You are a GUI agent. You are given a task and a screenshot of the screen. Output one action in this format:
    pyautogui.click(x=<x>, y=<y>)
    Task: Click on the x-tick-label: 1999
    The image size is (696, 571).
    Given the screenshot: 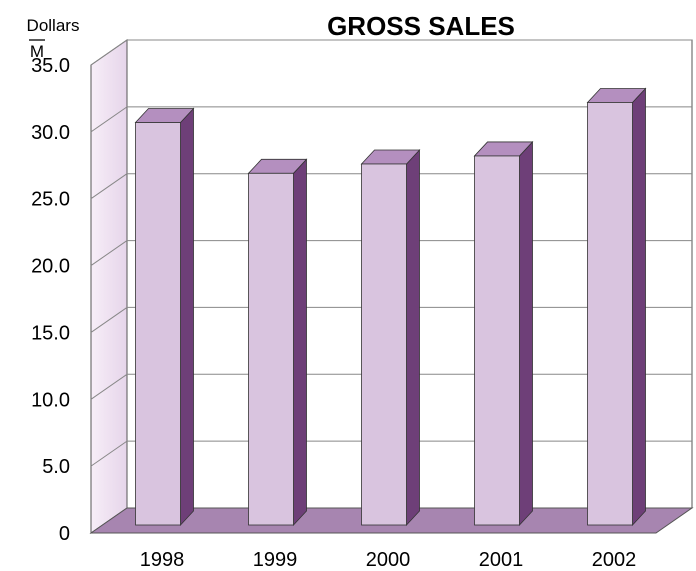 What is the action you would take?
    pyautogui.click(x=275, y=560)
    